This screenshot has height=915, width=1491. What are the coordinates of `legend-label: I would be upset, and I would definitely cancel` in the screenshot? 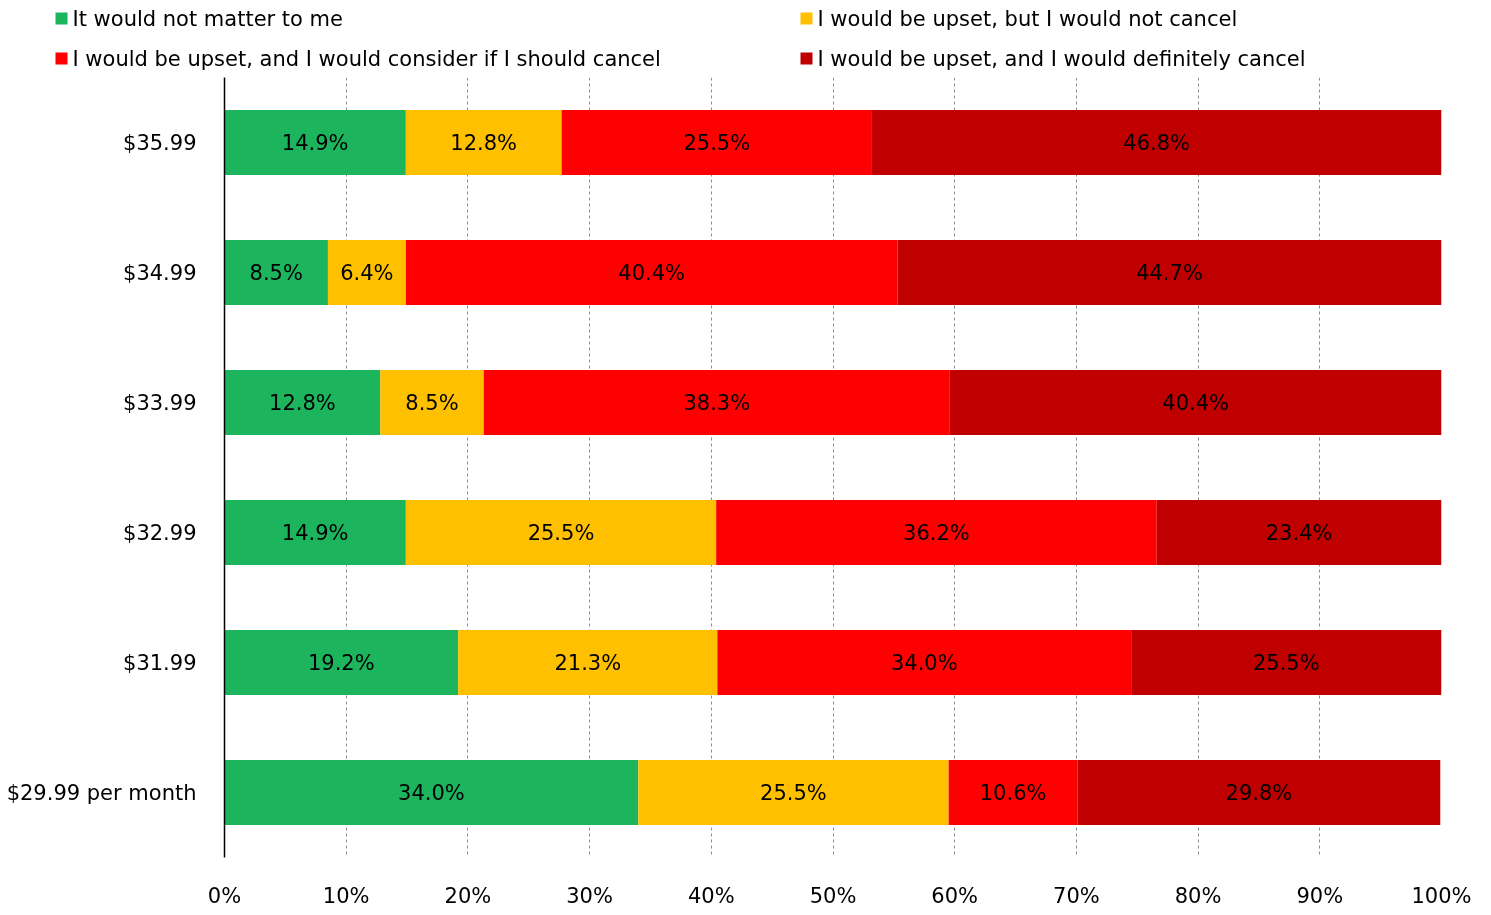 It's located at (1061, 58).